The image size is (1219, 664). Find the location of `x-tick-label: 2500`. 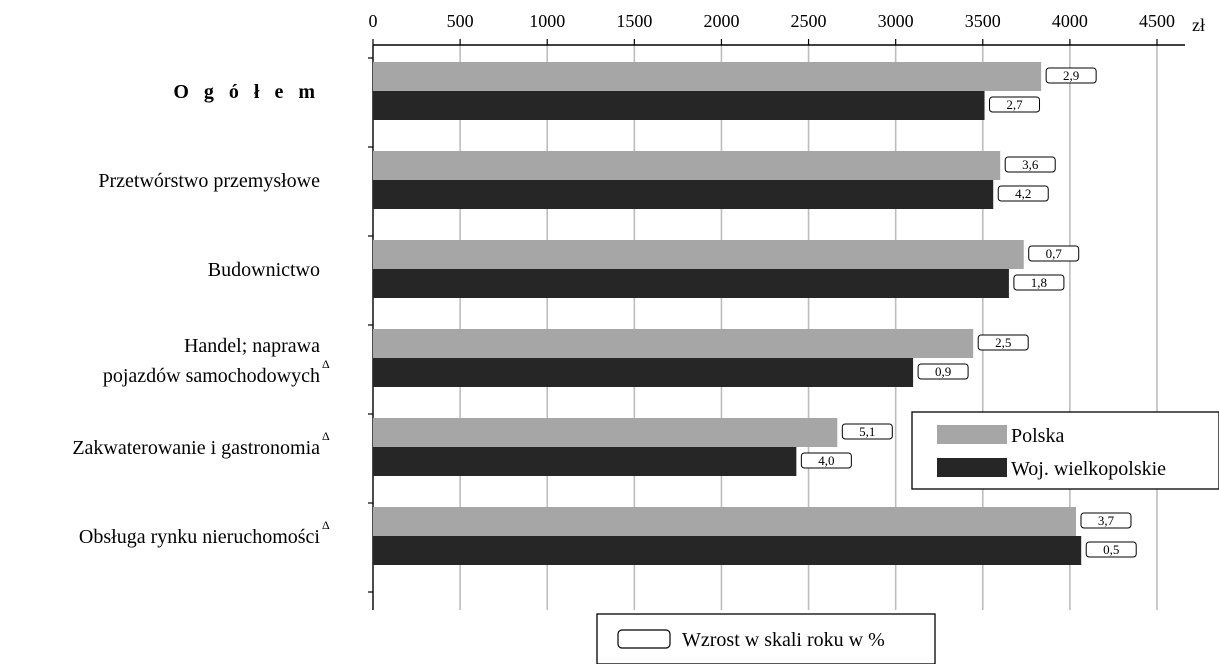

x-tick-label: 2500 is located at coordinates (809, 21).